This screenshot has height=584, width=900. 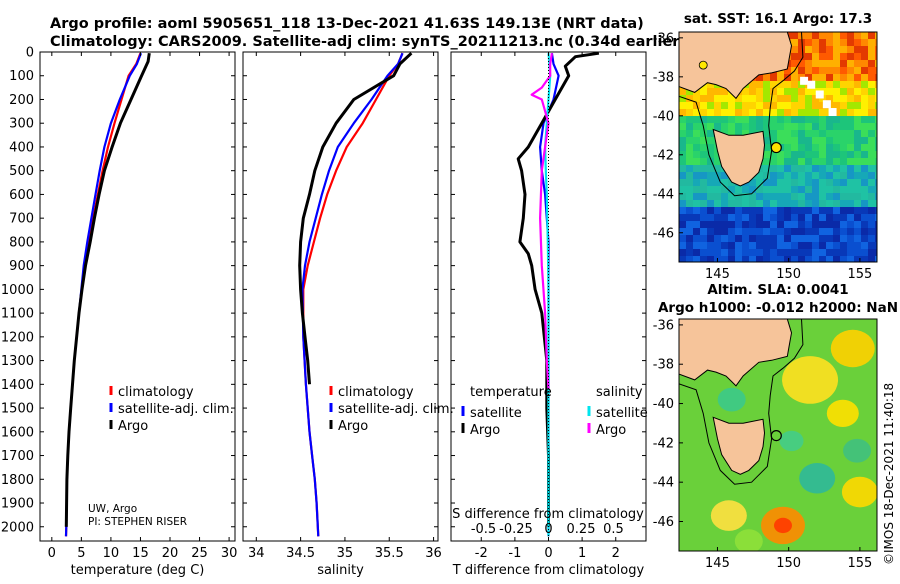 What do you see at coordinates (21, 100) in the screenshot?
I see `depth-tick-label: 200` at bounding box center [21, 100].